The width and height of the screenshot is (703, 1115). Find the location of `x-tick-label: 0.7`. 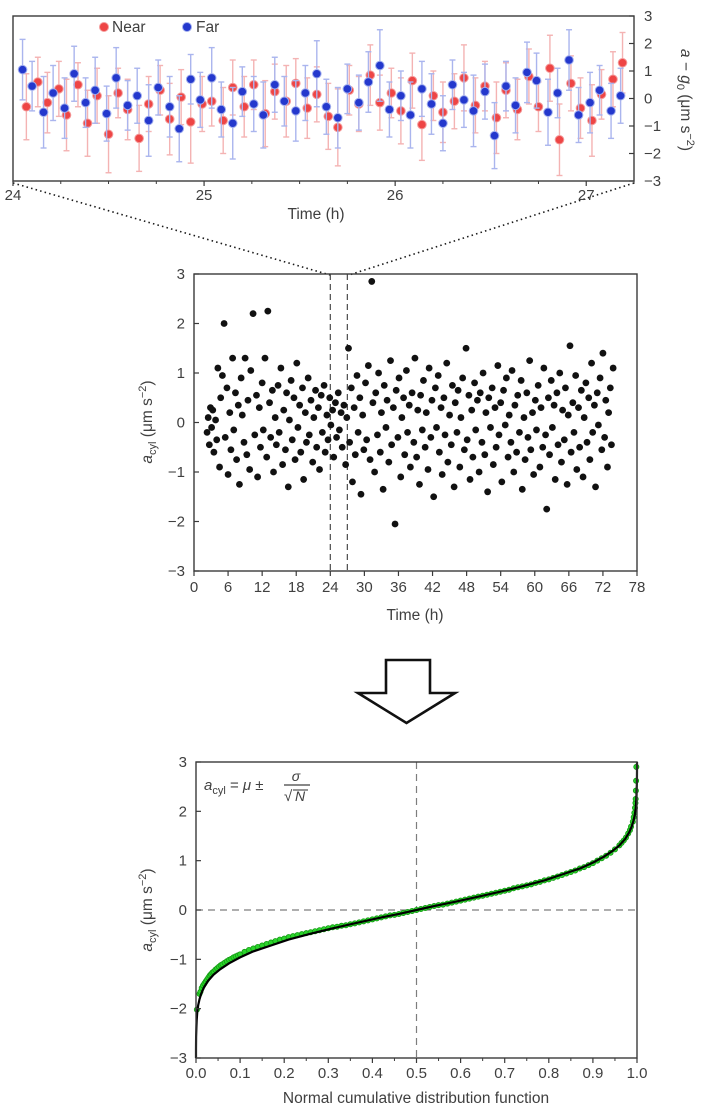

x-tick-label: 0.7 is located at coordinates (504, 1073).